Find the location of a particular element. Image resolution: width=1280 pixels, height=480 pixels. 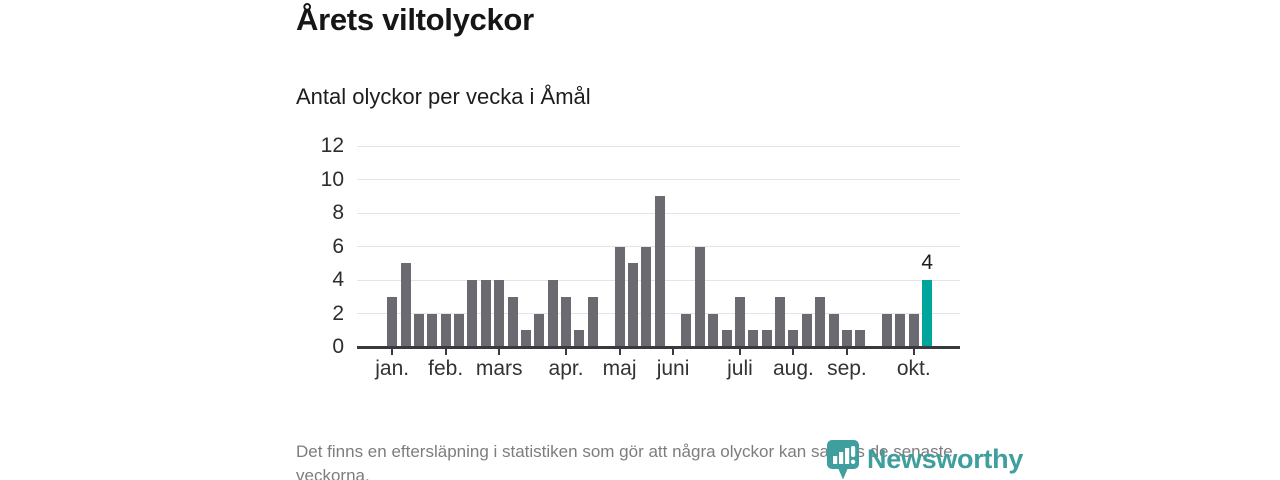

x-axis-month-label: mars is located at coordinates (499, 368).